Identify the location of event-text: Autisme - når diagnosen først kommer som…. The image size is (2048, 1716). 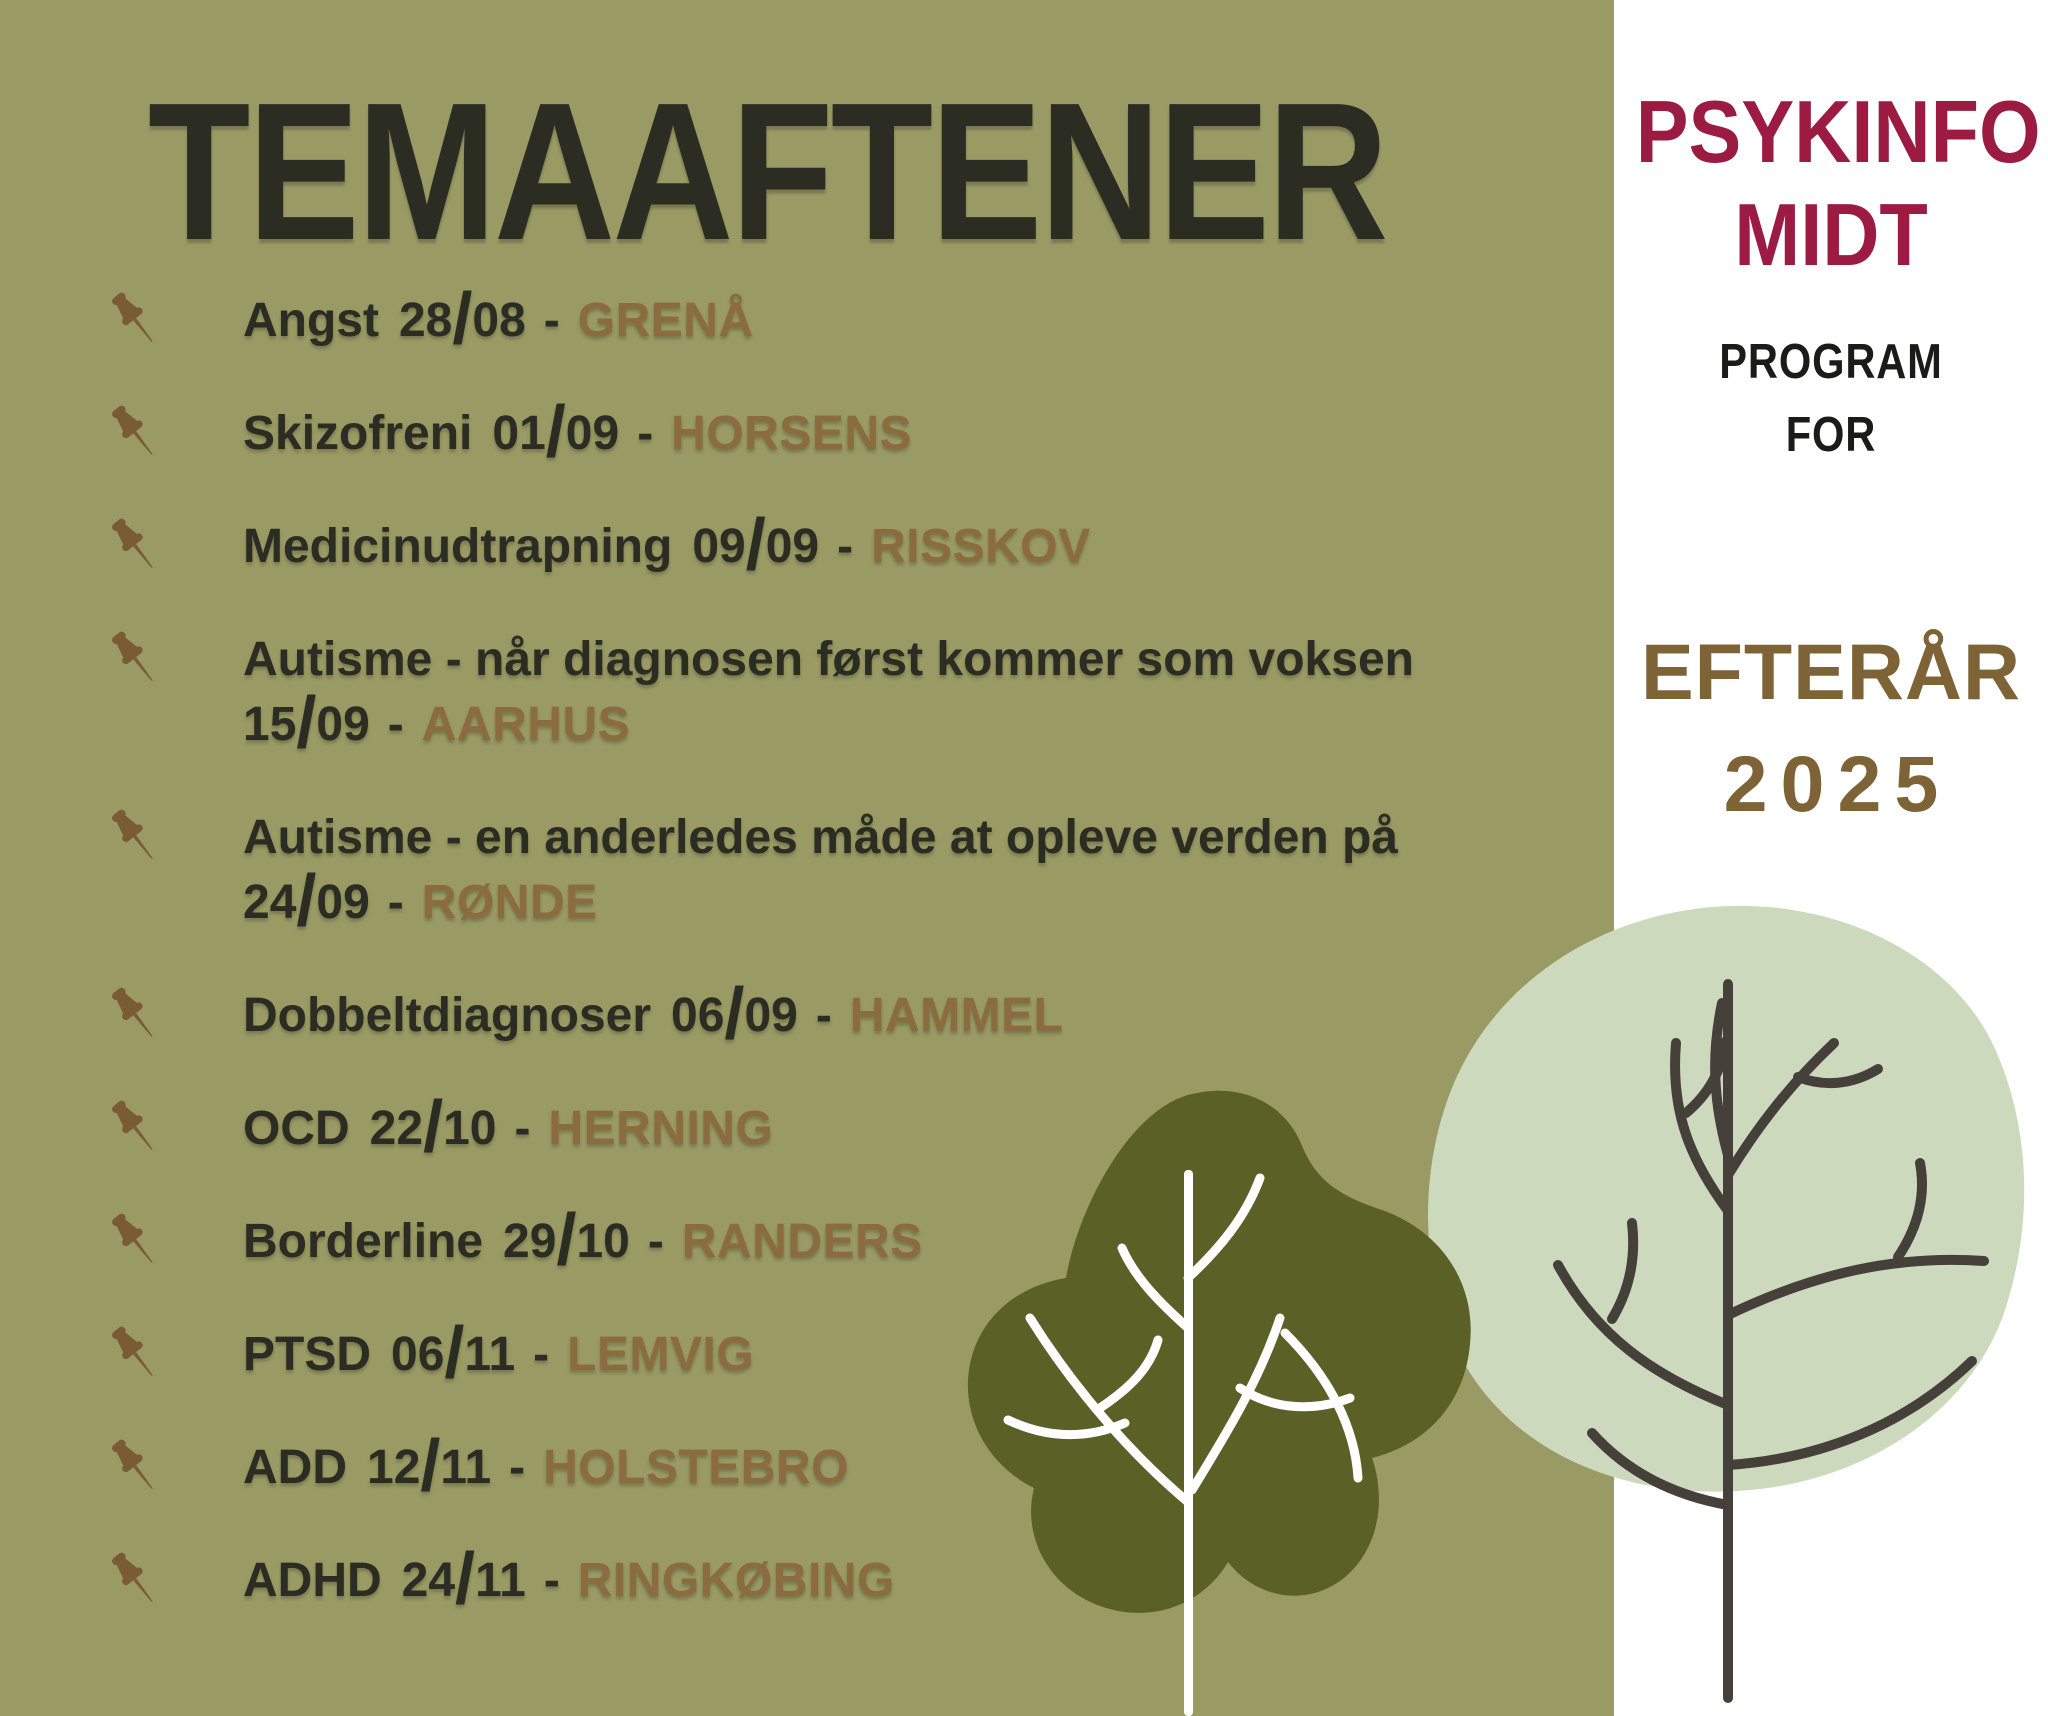
(838, 695).